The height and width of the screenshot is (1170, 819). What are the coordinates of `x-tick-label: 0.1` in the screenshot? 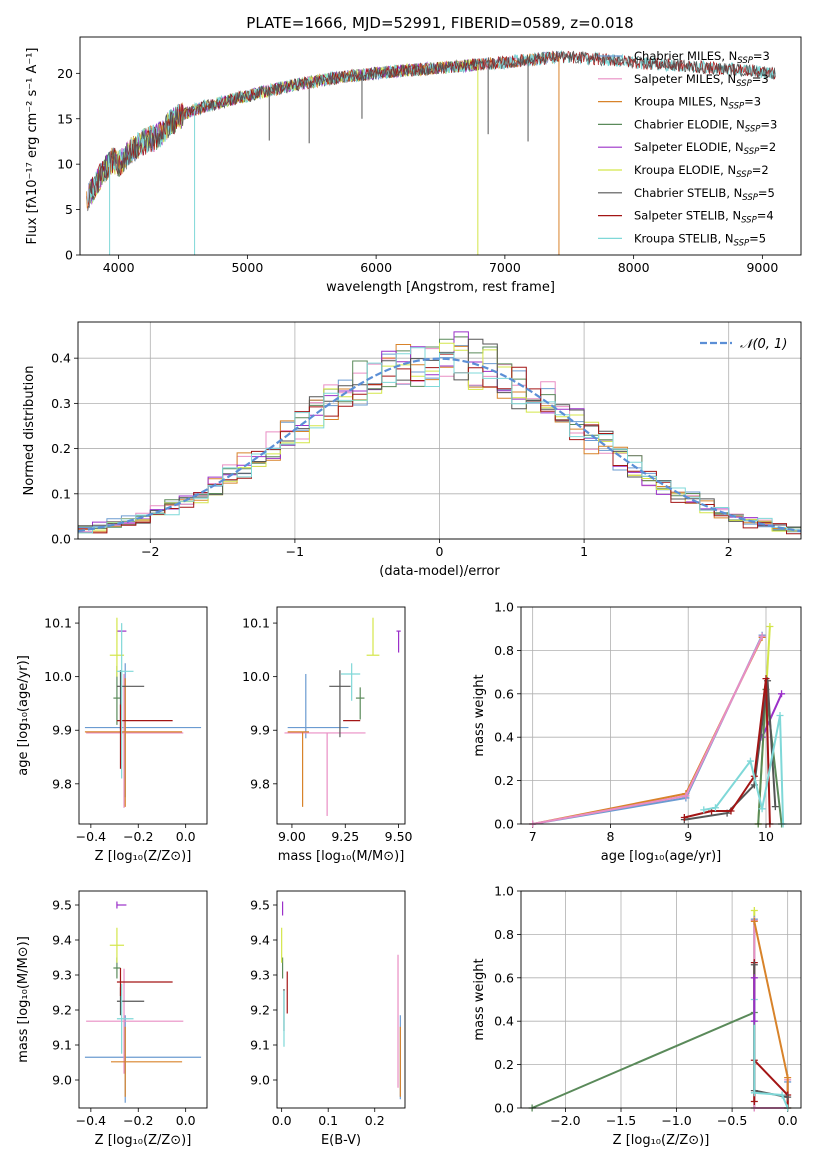 It's located at (328, 1120).